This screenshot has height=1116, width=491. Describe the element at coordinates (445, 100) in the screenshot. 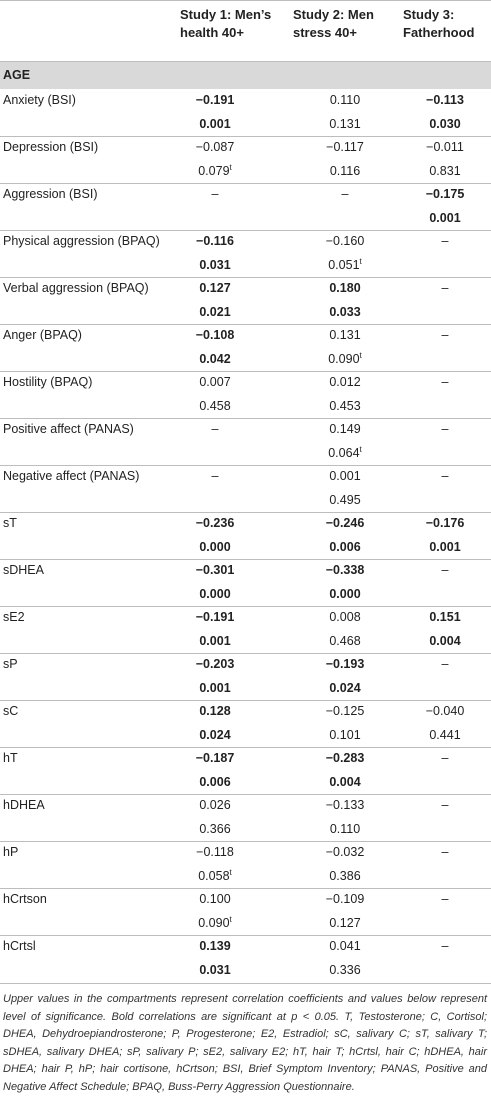

I see `coefficient: −0.113` at that location.